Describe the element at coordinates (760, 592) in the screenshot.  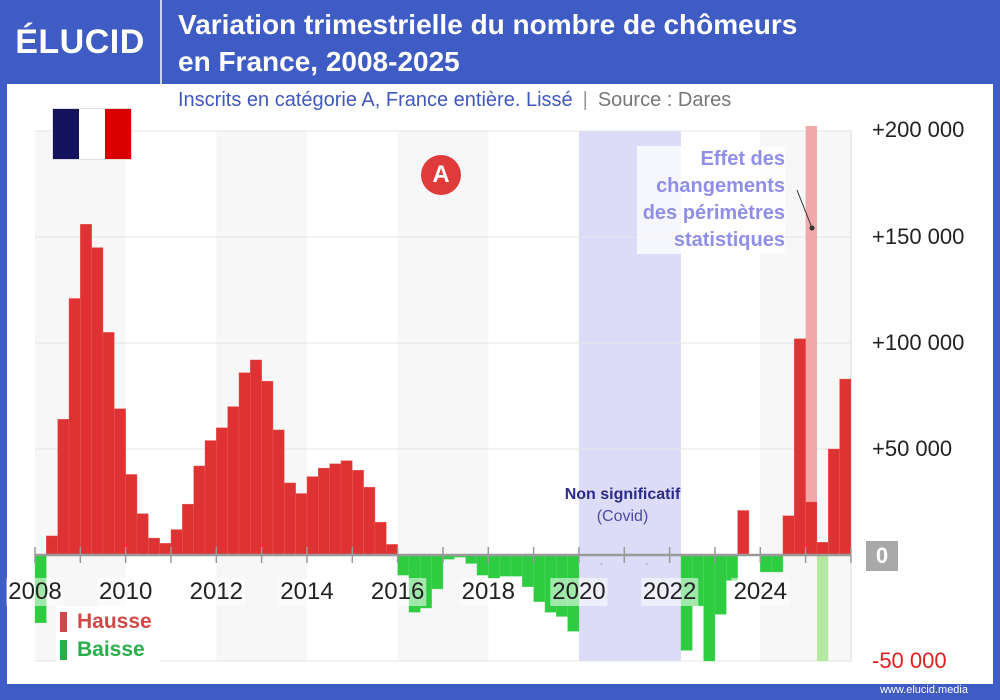
I see `x-tick-label: 2024` at that location.